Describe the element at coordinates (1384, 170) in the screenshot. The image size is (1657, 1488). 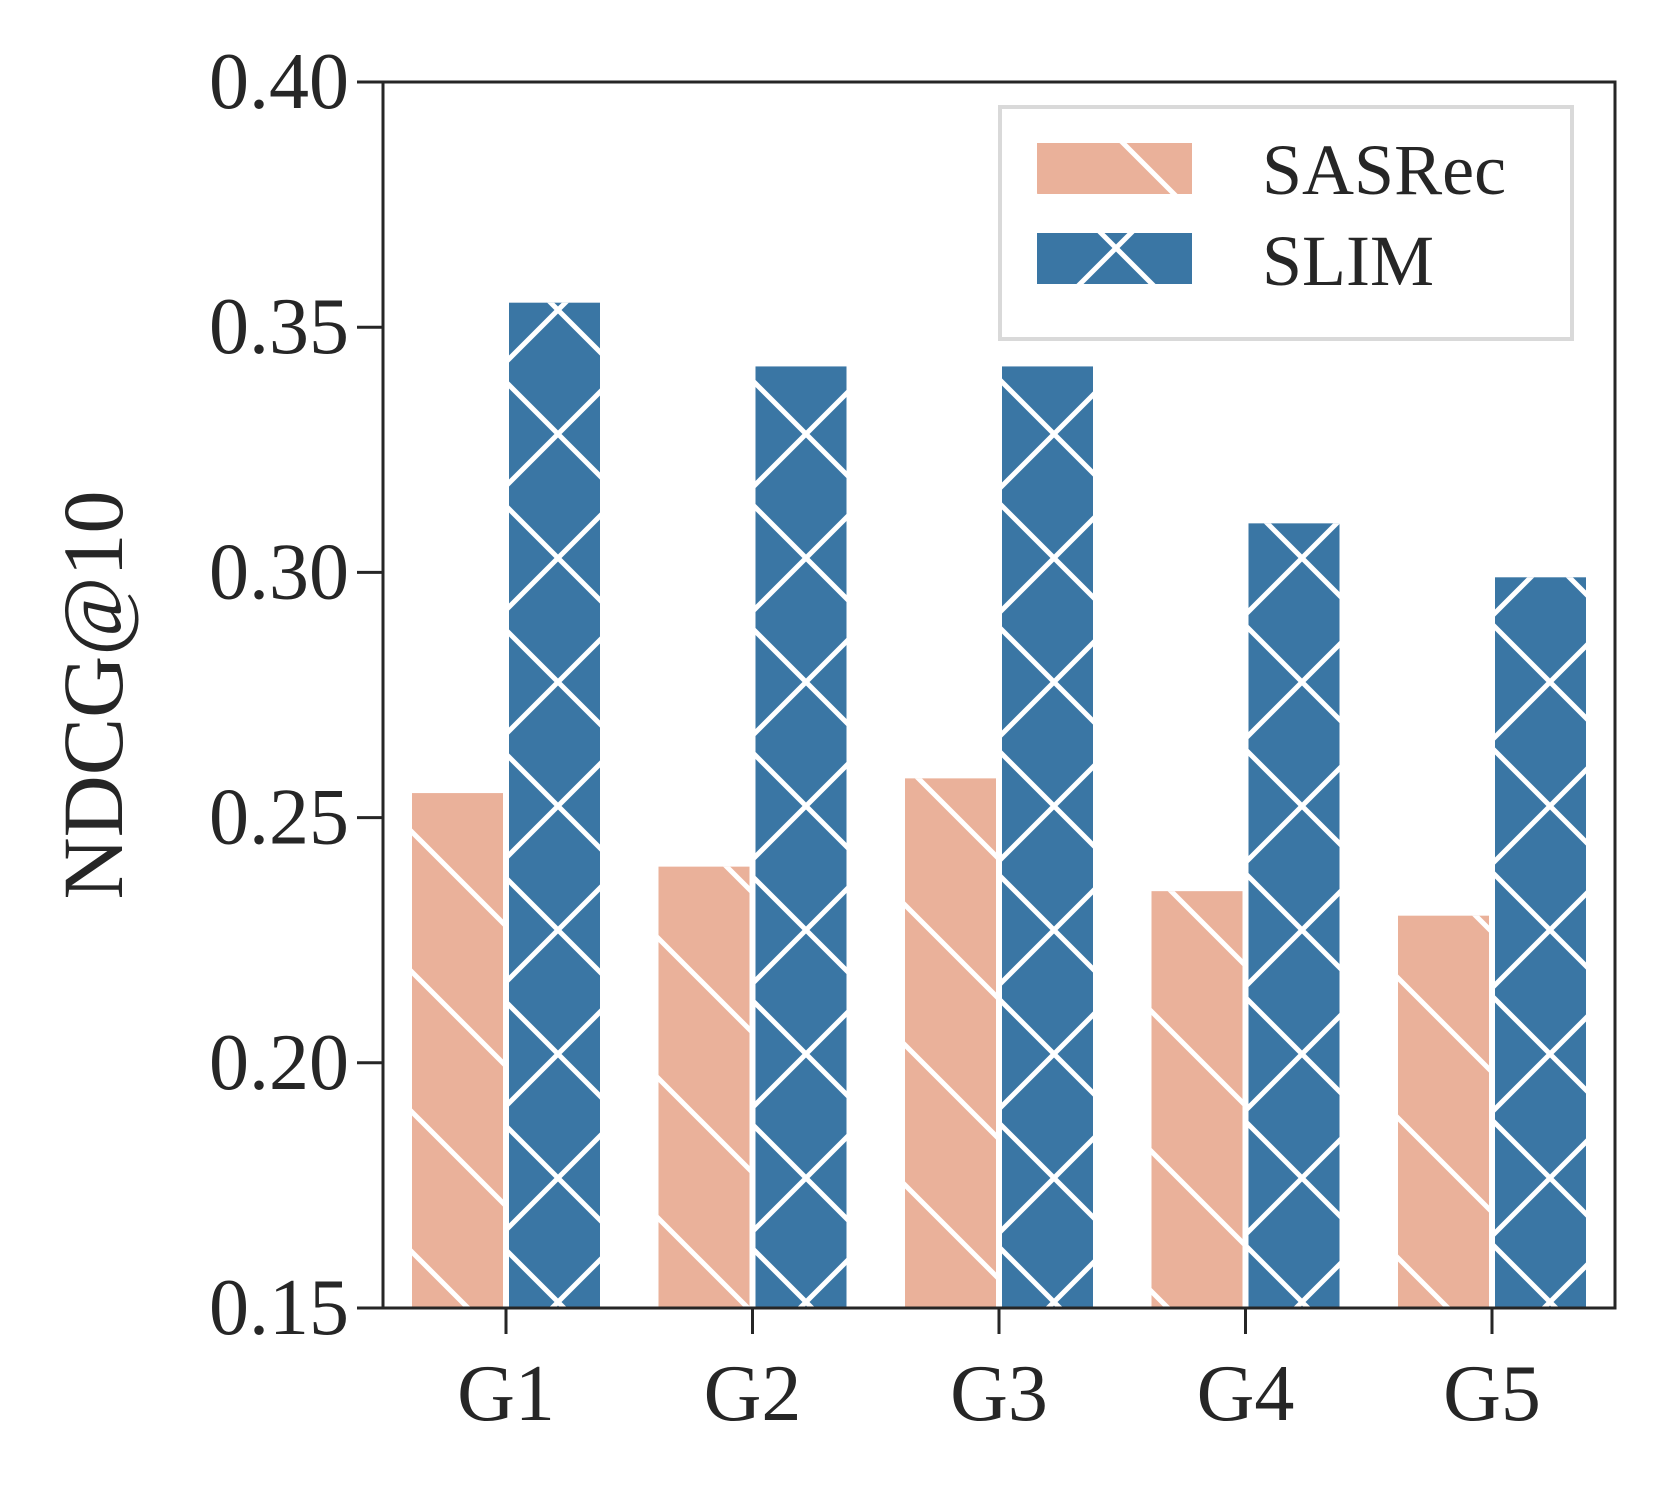
I see `legend-label-sasrec: SASRec` at that location.